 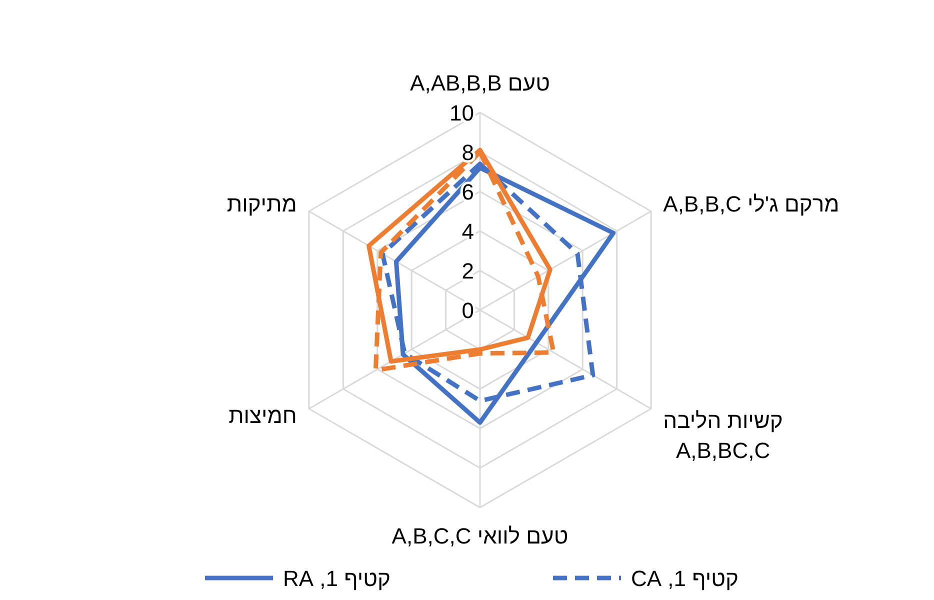 What do you see at coordinates (336, 578) in the screenshot?
I see `legend-label: קטיף 1, RA` at bounding box center [336, 578].